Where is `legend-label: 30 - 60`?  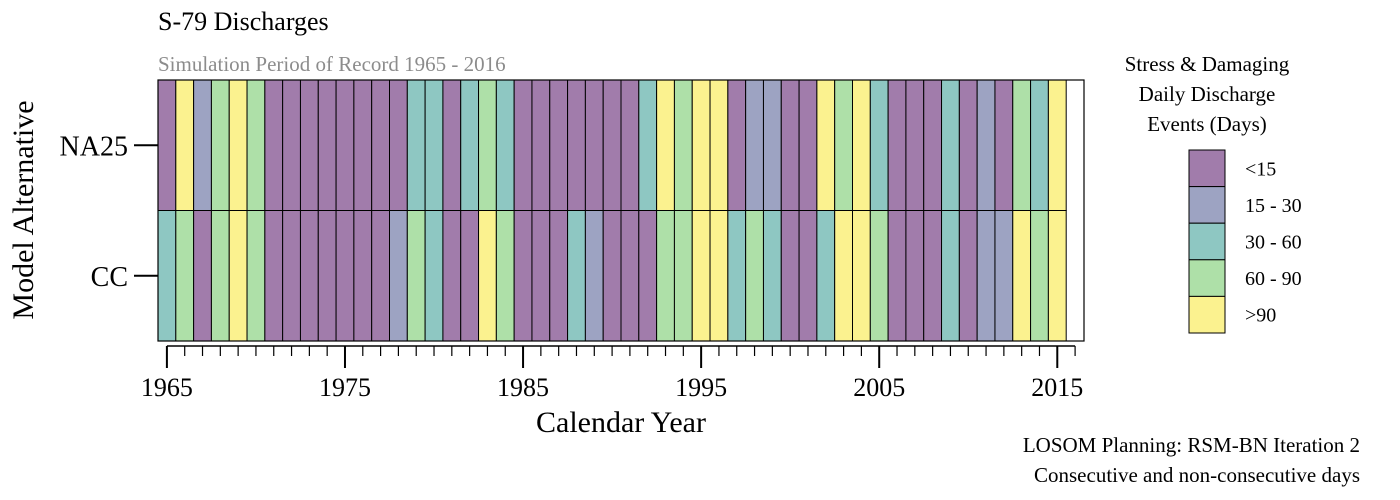 legend-label: 30 - 60 is located at coordinates (1273, 243).